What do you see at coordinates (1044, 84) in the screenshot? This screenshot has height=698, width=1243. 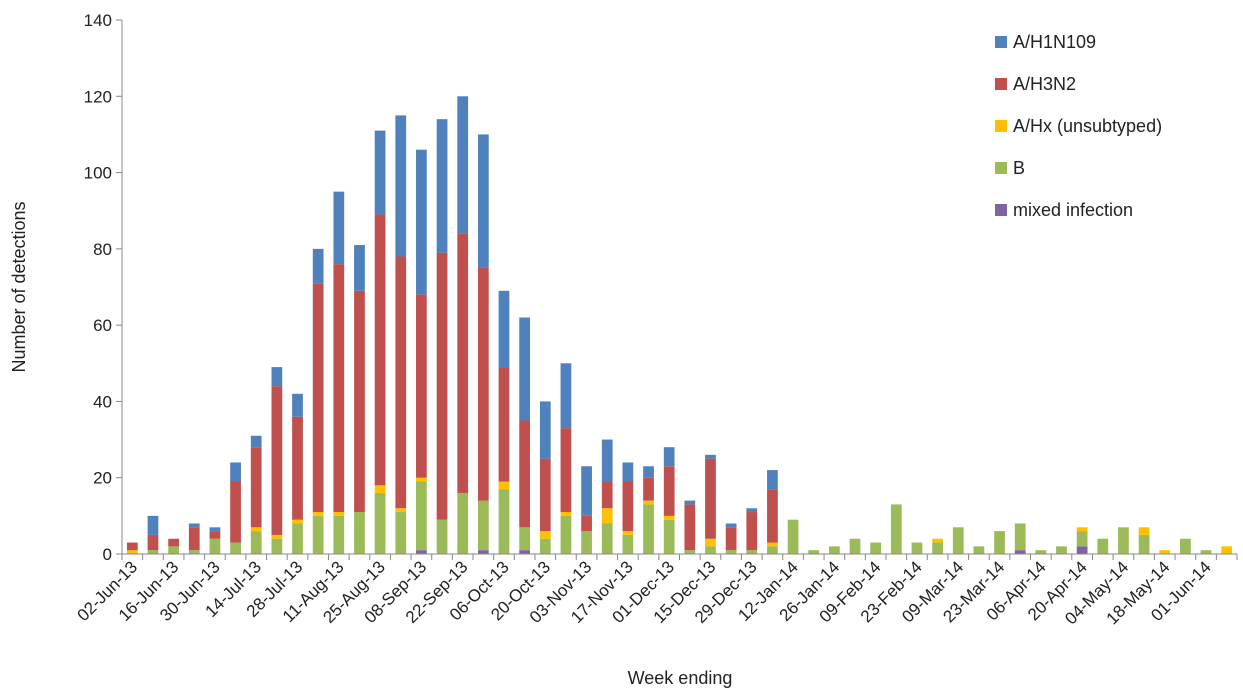 I see `legend-label-a-h3n2: A/H3N2` at bounding box center [1044, 84].